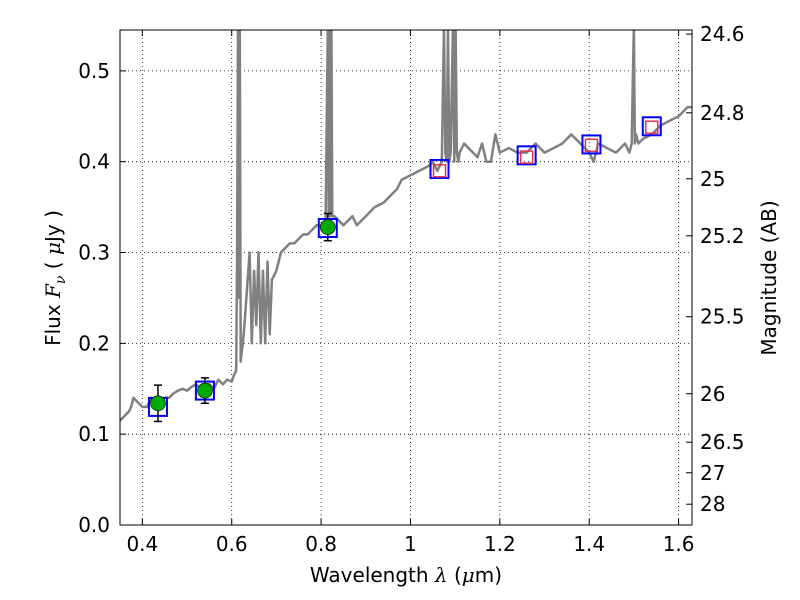 The height and width of the screenshot is (600, 800). Describe the element at coordinates (94, 343) in the screenshot. I see `y-tick-label: 0.2` at that location.